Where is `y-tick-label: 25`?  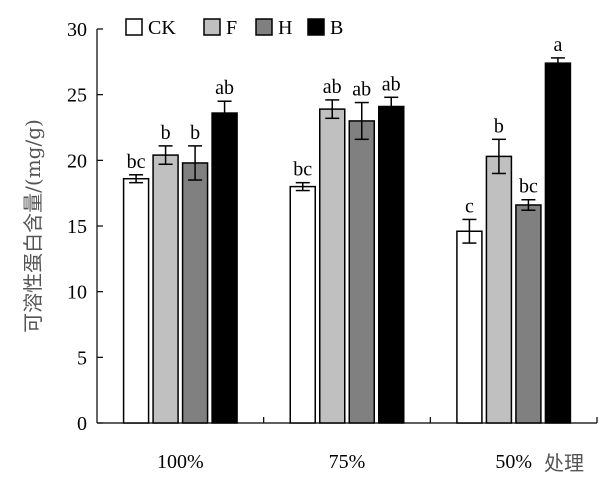
y-tick-label: 25 is located at coordinates (77, 96).